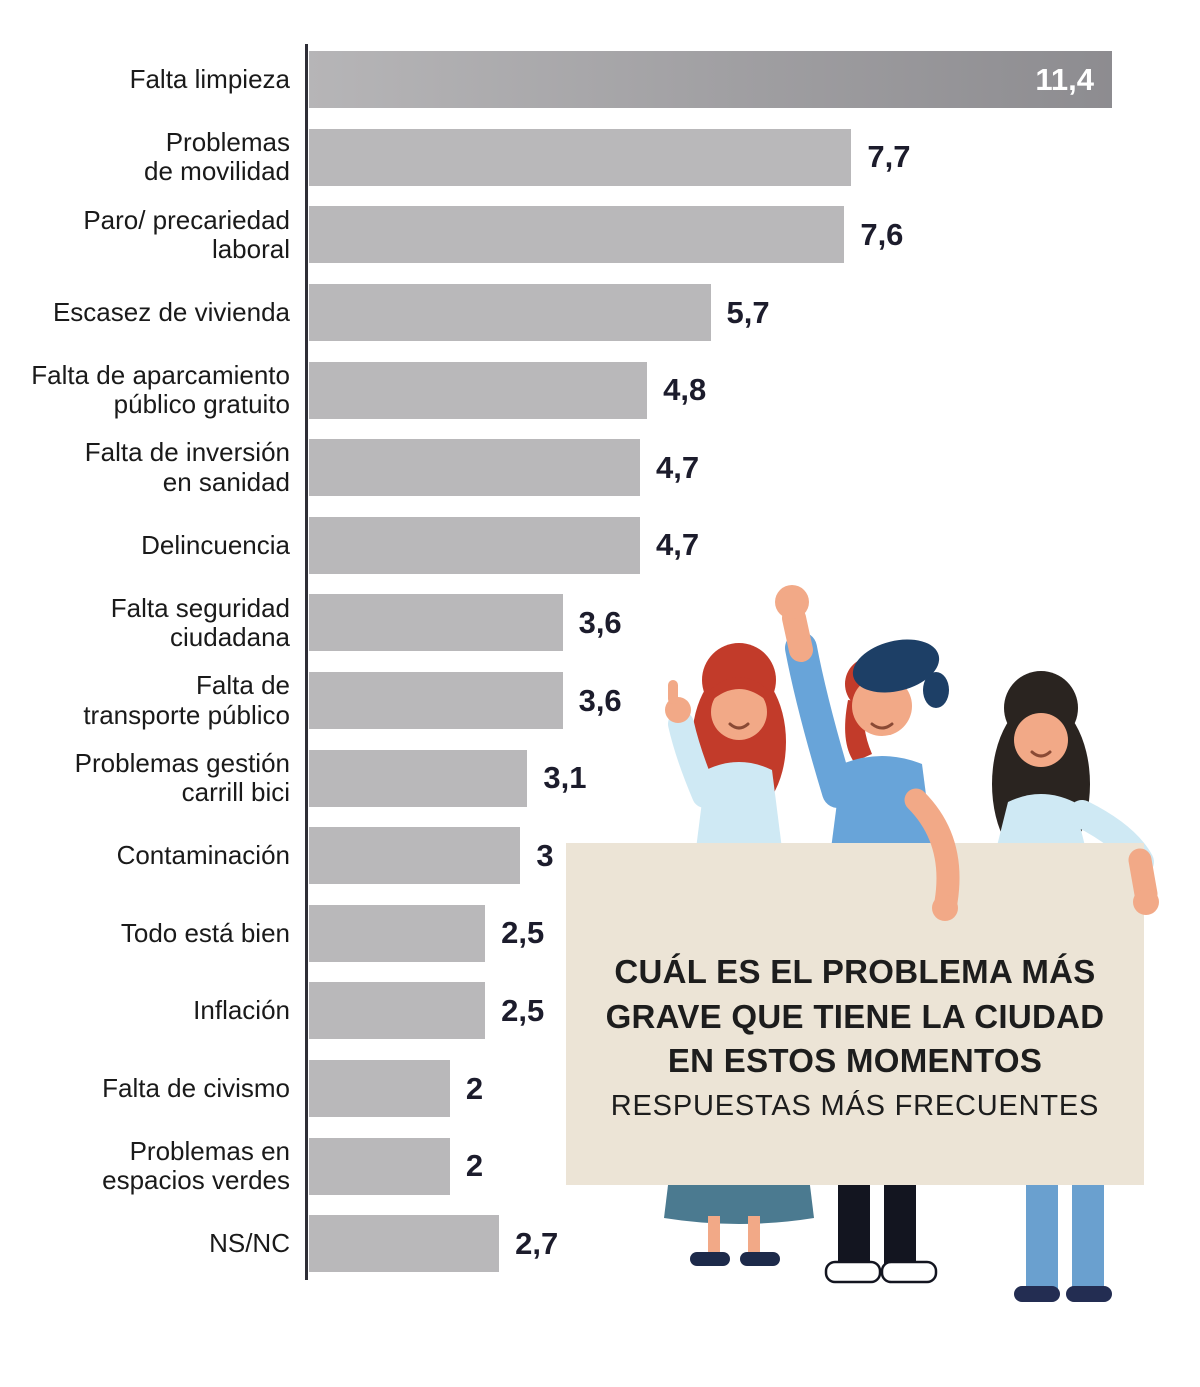  Describe the element at coordinates (306, 662) in the screenshot. I see `y-axis-line` at that location.